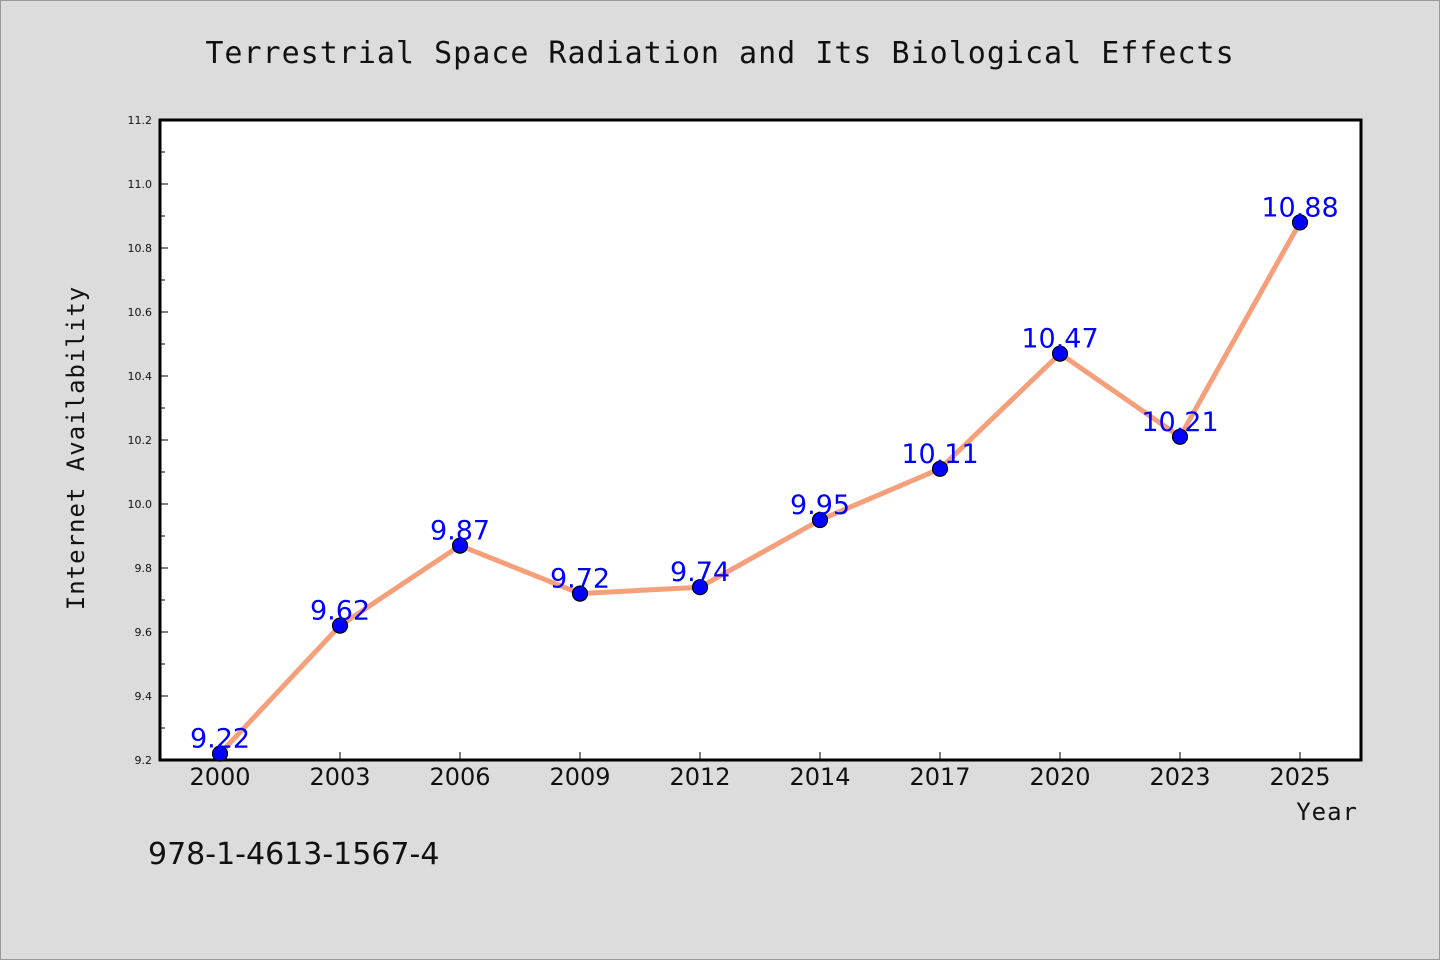  I want to click on data-label: 10.47, so click(1059, 339).